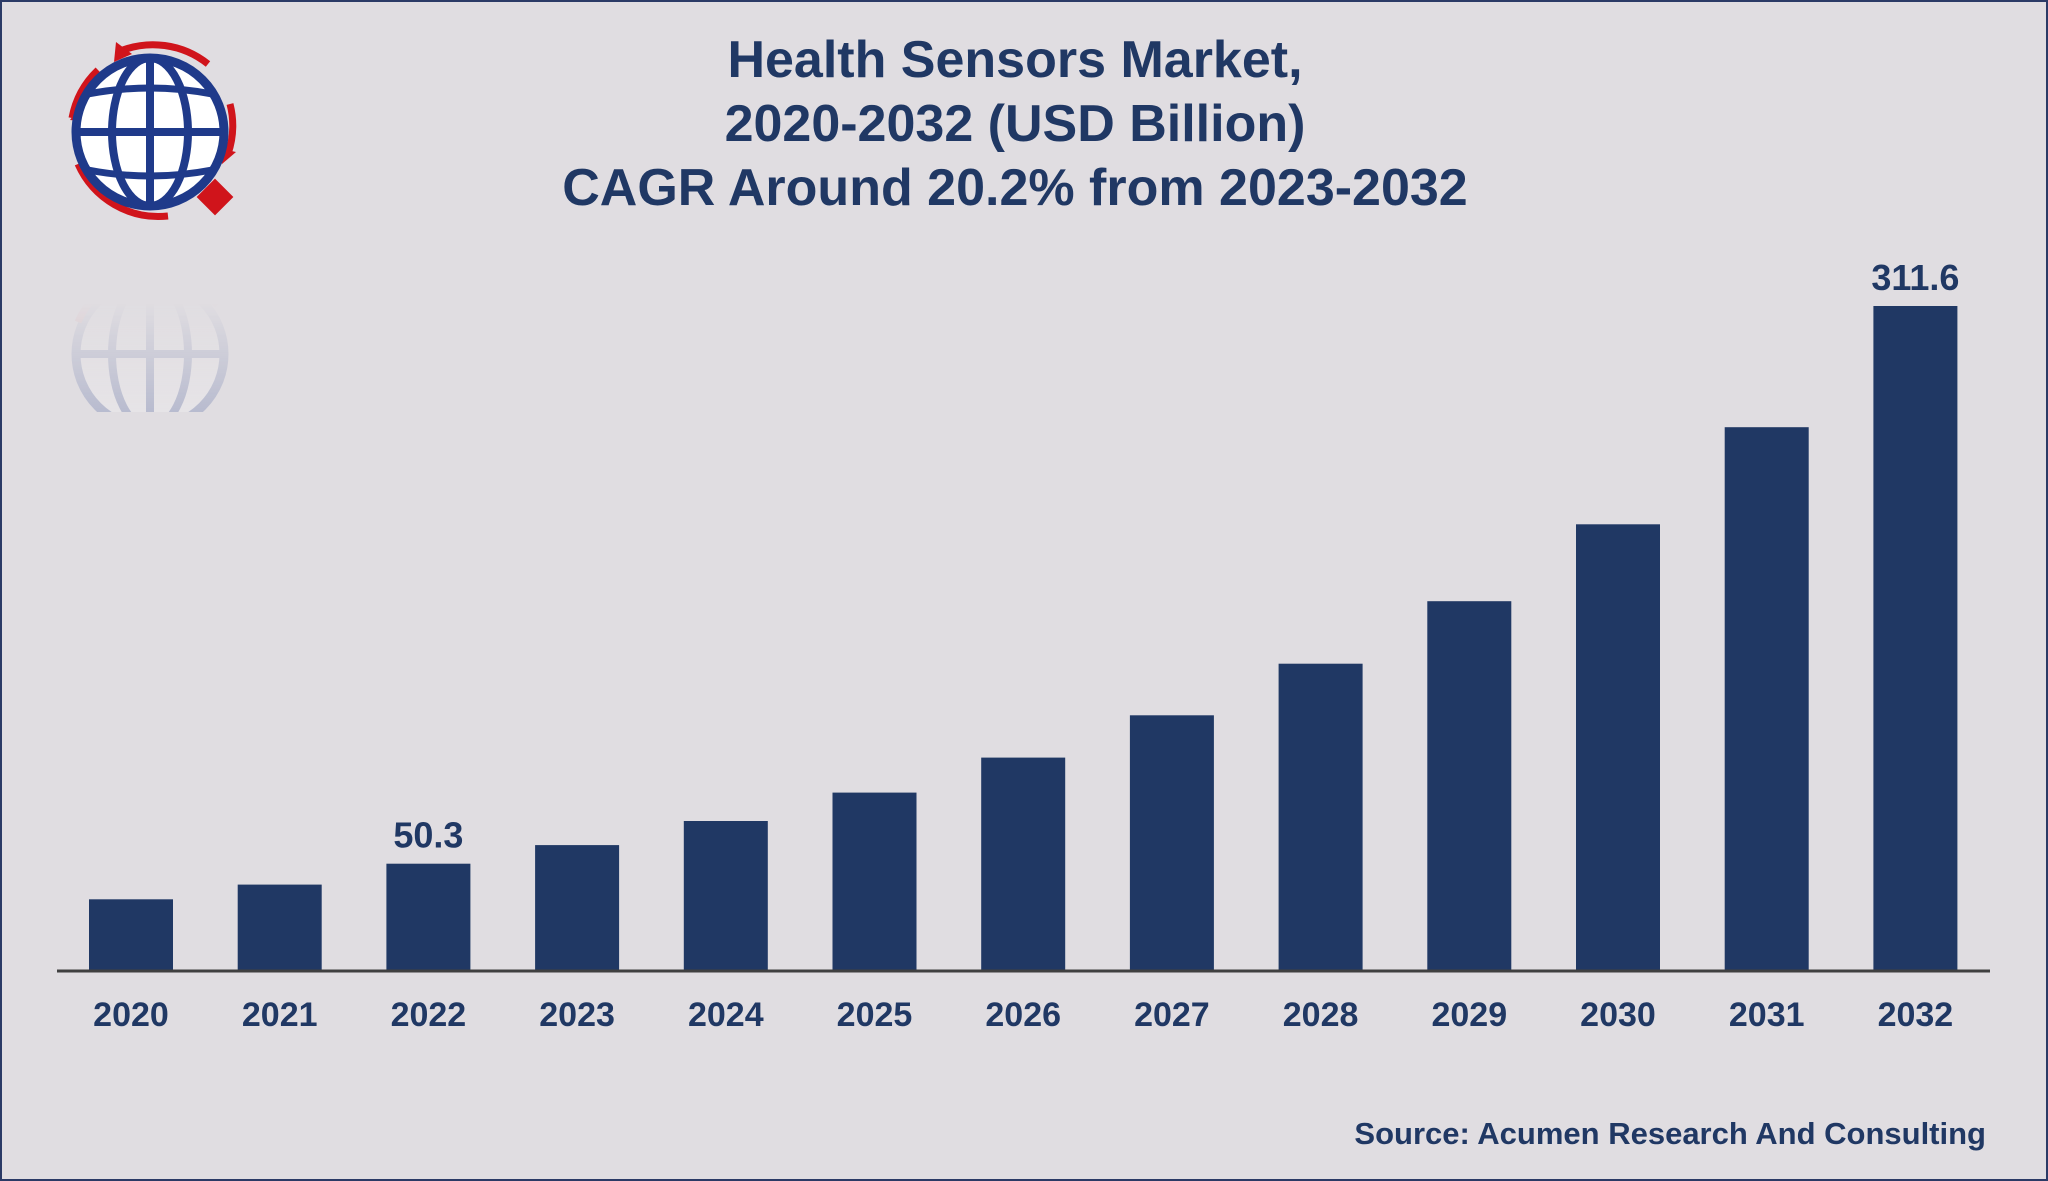 The height and width of the screenshot is (1181, 2048). What do you see at coordinates (131, 935) in the screenshot?
I see `bar-2020` at bounding box center [131, 935].